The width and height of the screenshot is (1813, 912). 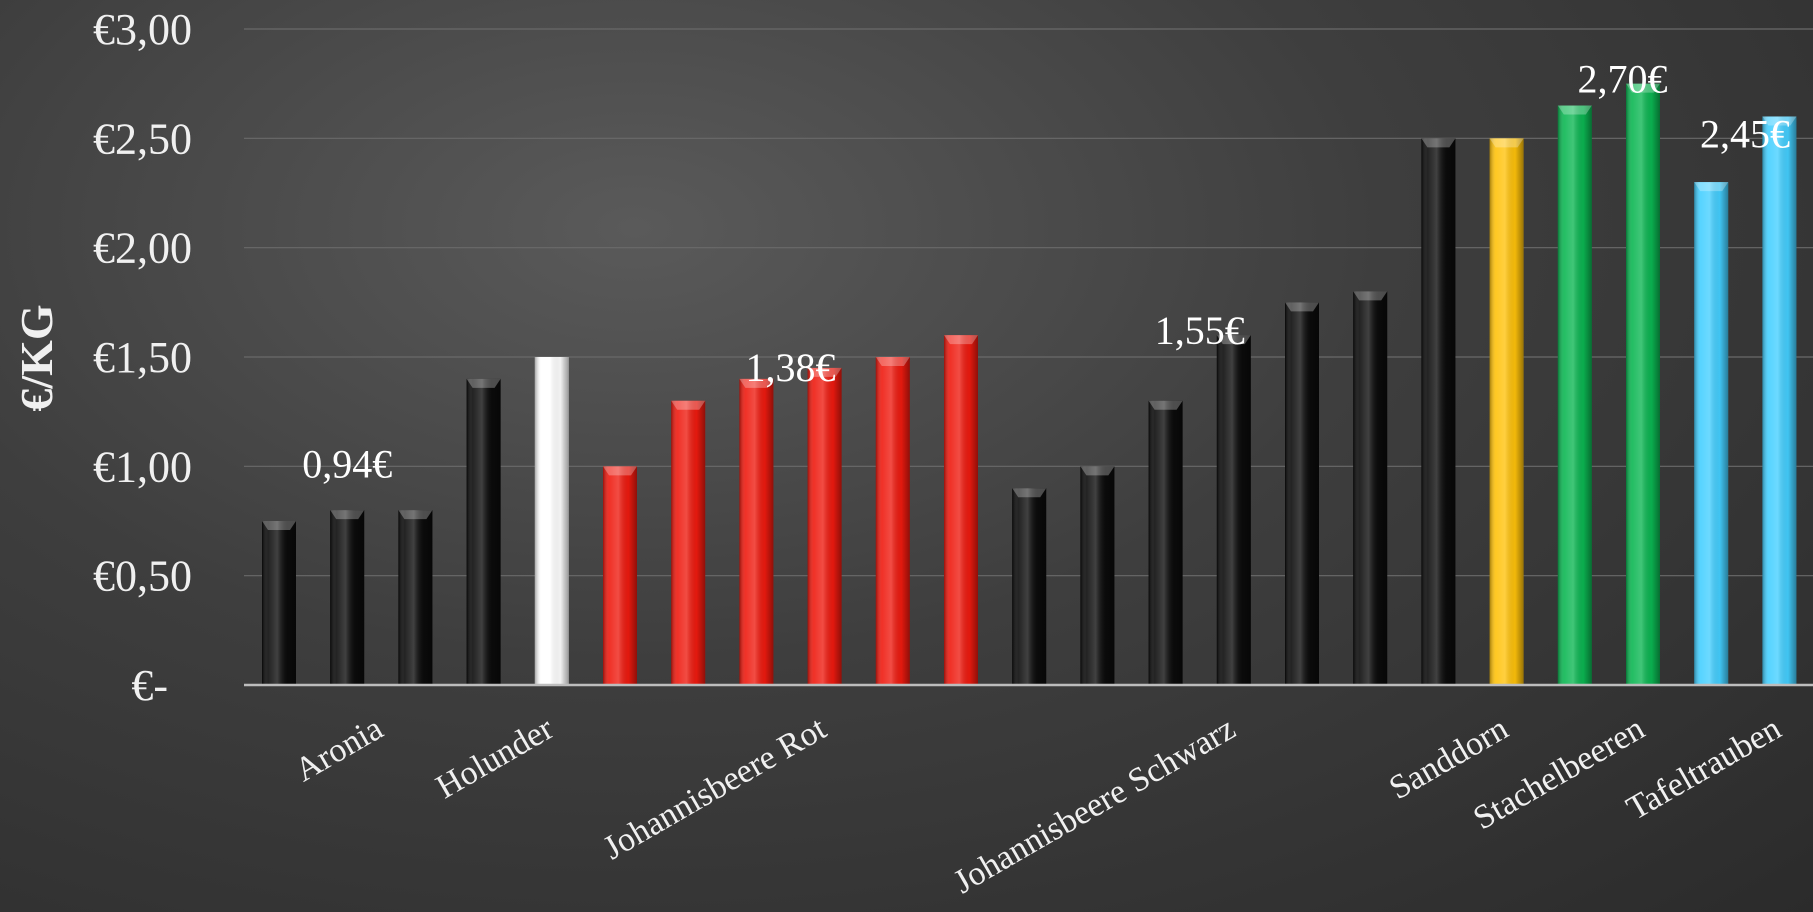 What do you see at coordinates (142, 138) in the screenshot?
I see `y-tick-label: €2,50` at bounding box center [142, 138].